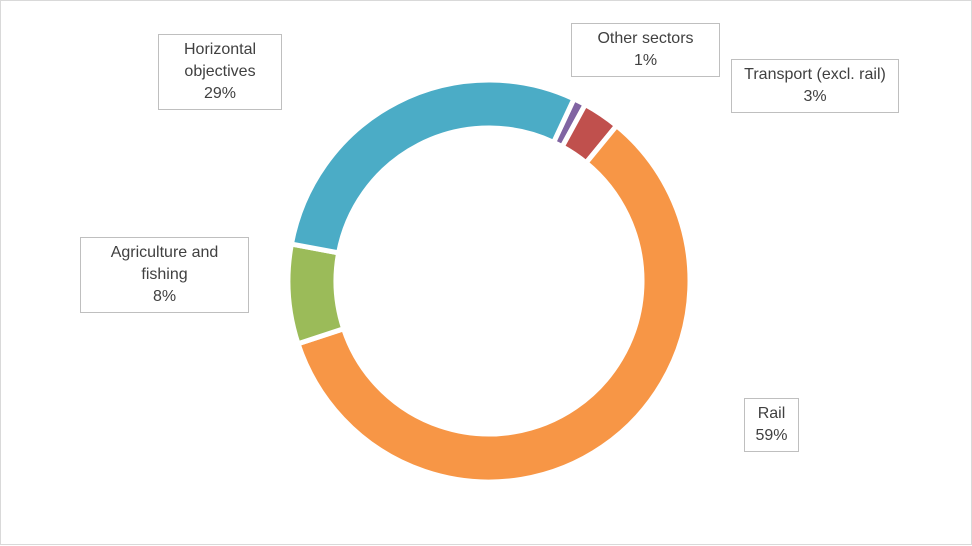 The height and width of the screenshot is (546, 972). Describe the element at coordinates (645, 60) in the screenshot. I see `label-value: 1%` at that location.